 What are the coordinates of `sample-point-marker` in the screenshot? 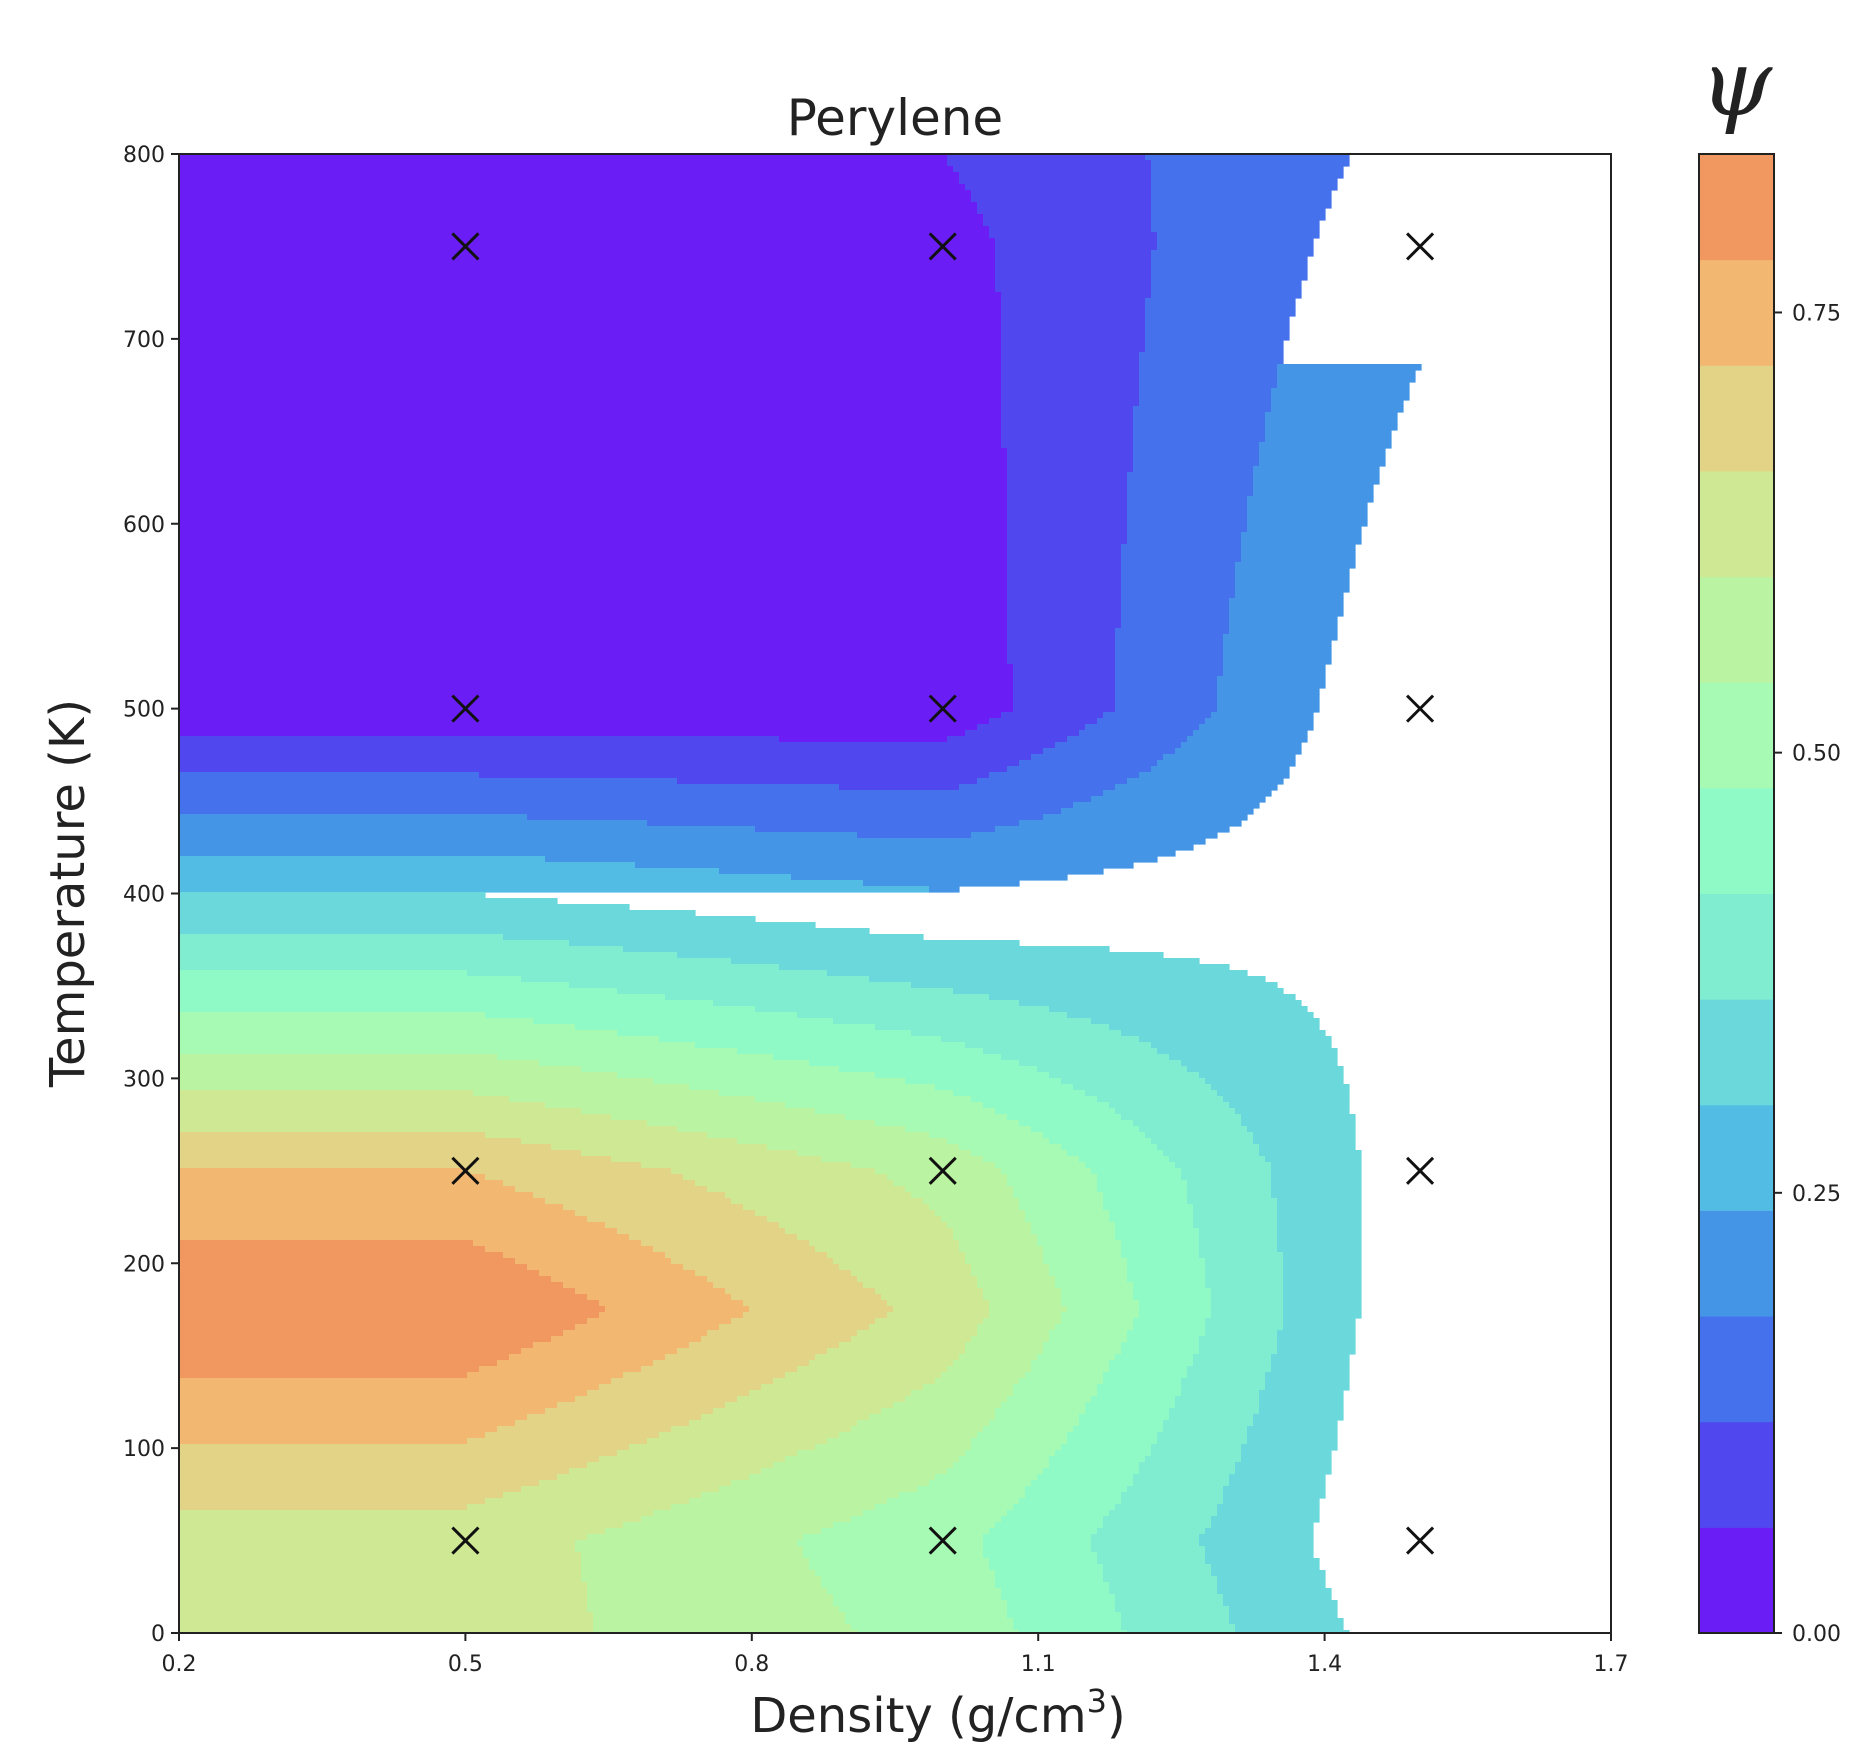 It's located at (942, 1170).